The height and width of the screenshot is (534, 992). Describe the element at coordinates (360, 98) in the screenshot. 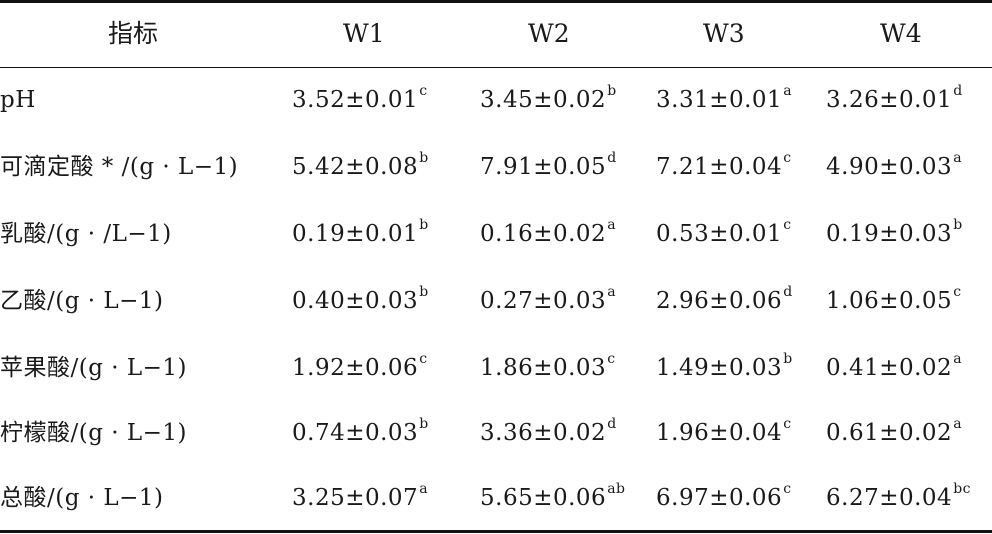

I see `value-cell: 3.52±0.01c` at that location.